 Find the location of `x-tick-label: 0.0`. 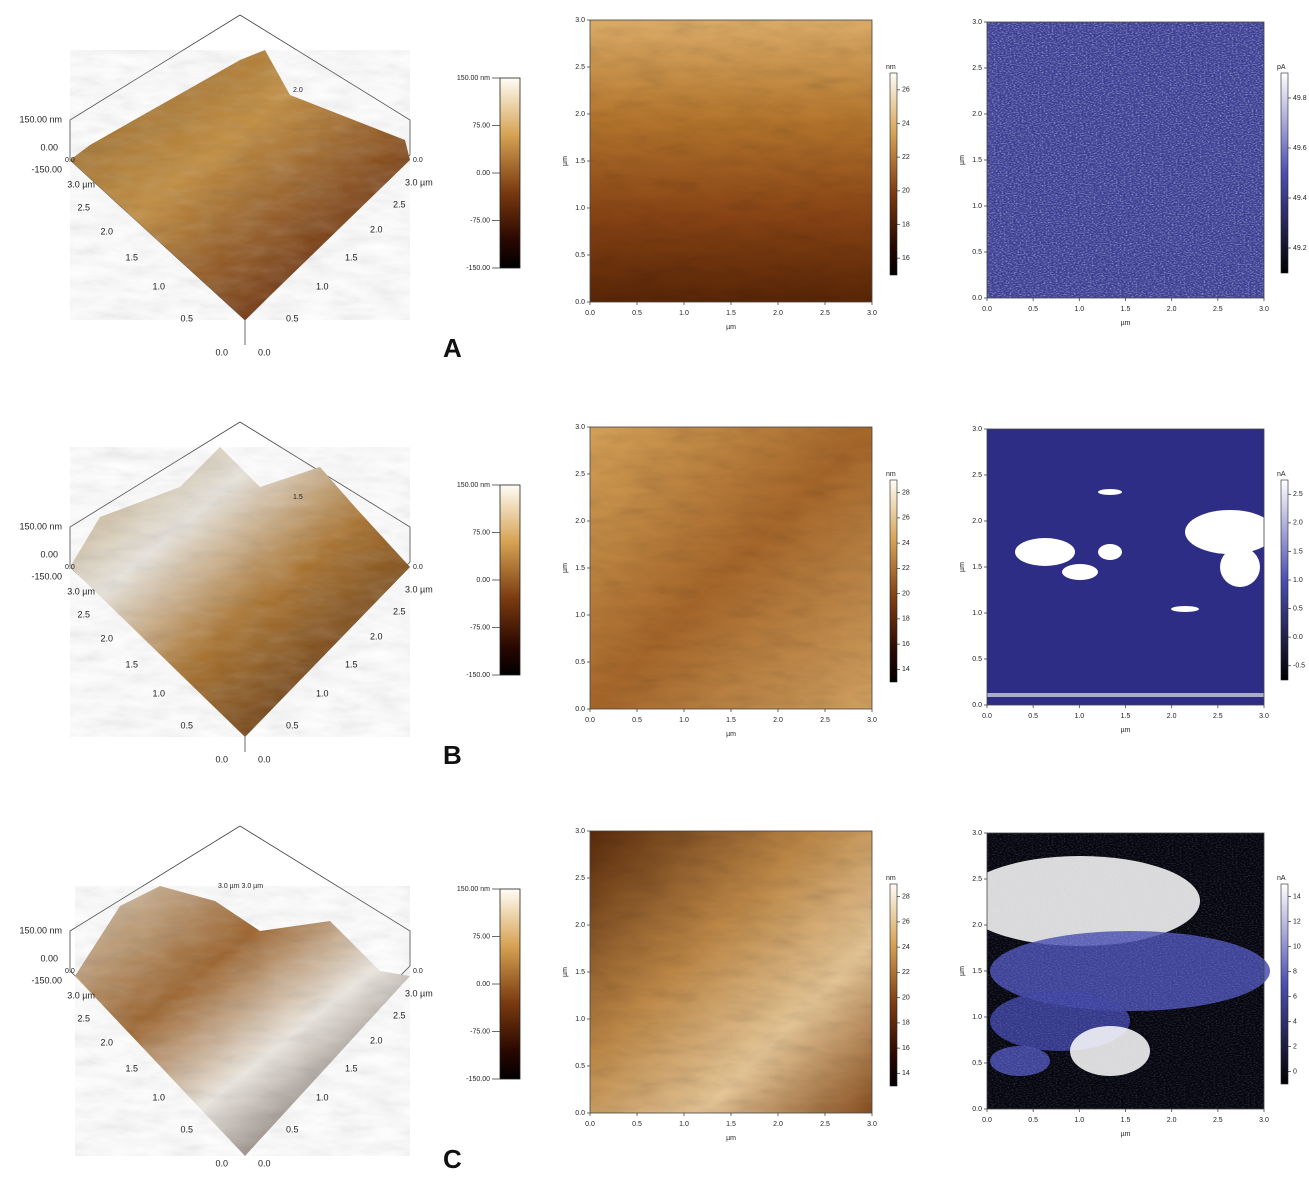

x-tick-label: 0.0 is located at coordinates (987, 1120).